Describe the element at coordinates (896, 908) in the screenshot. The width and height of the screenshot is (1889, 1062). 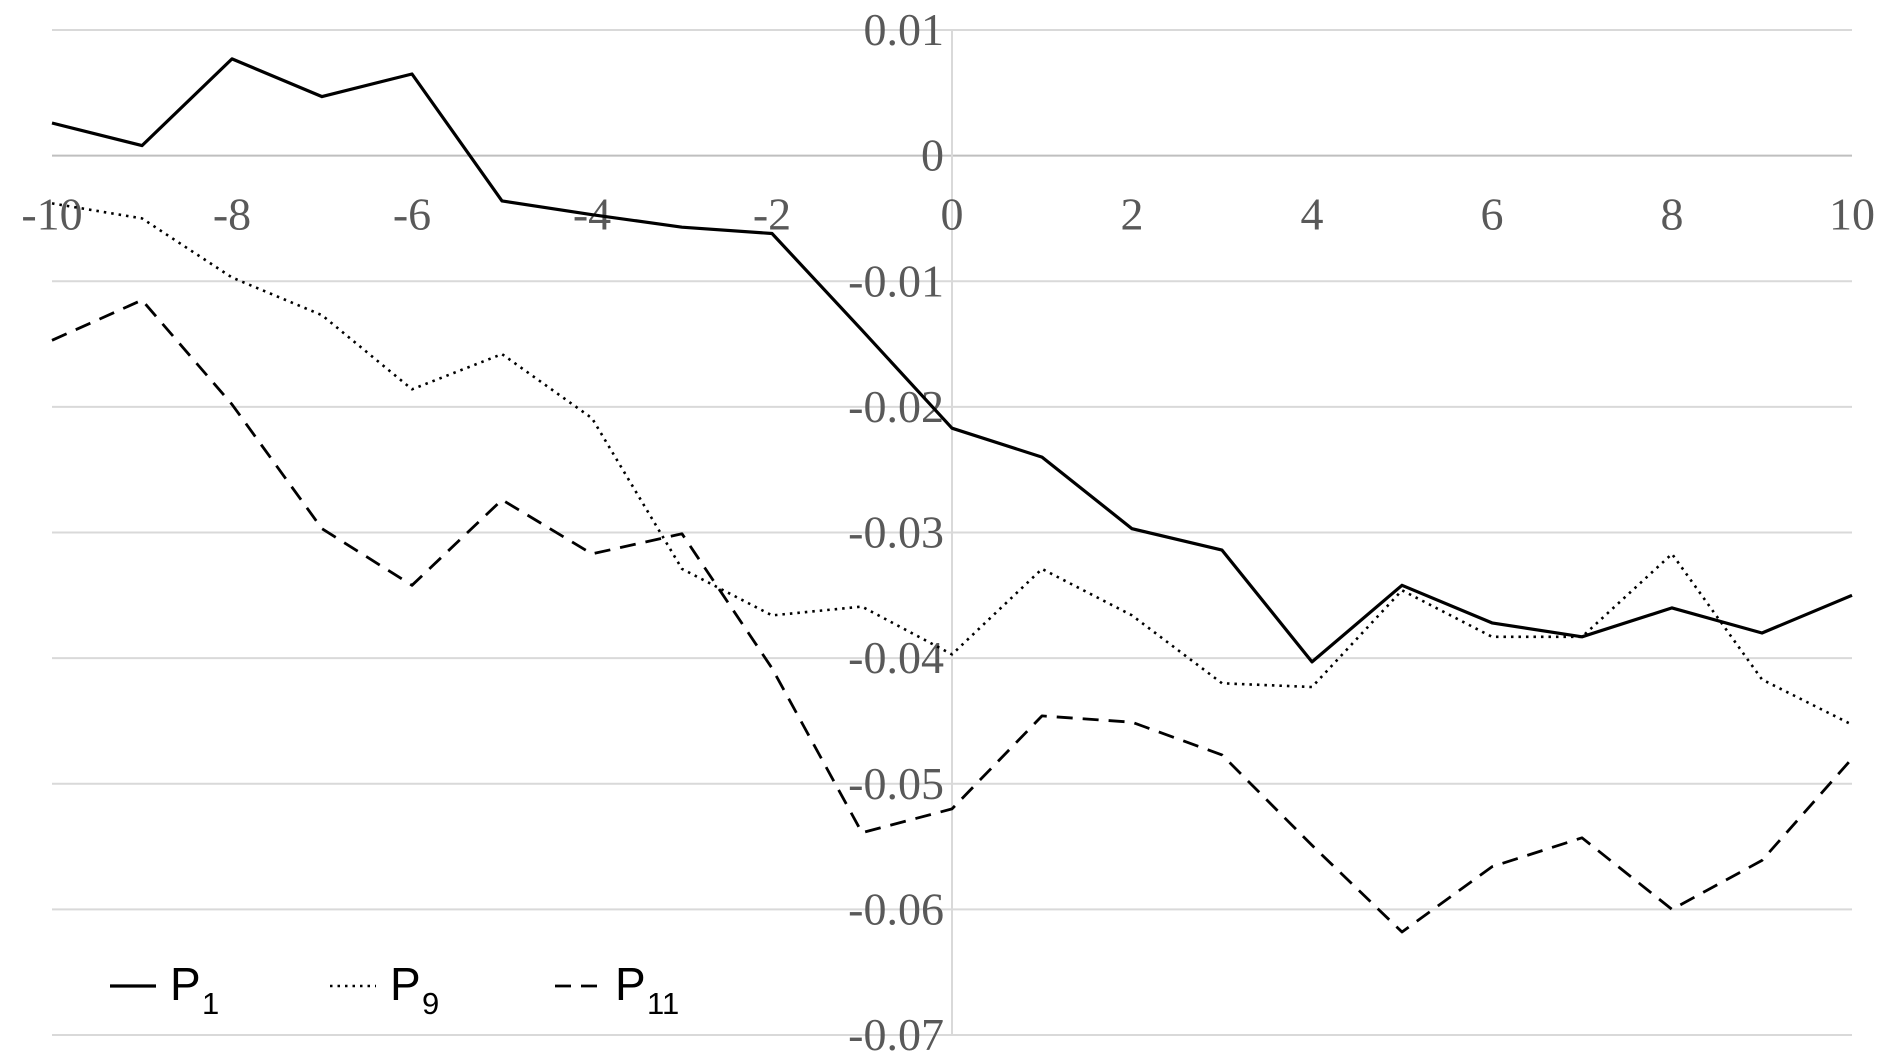
I see `y-tick-label: -0.06` at that location.